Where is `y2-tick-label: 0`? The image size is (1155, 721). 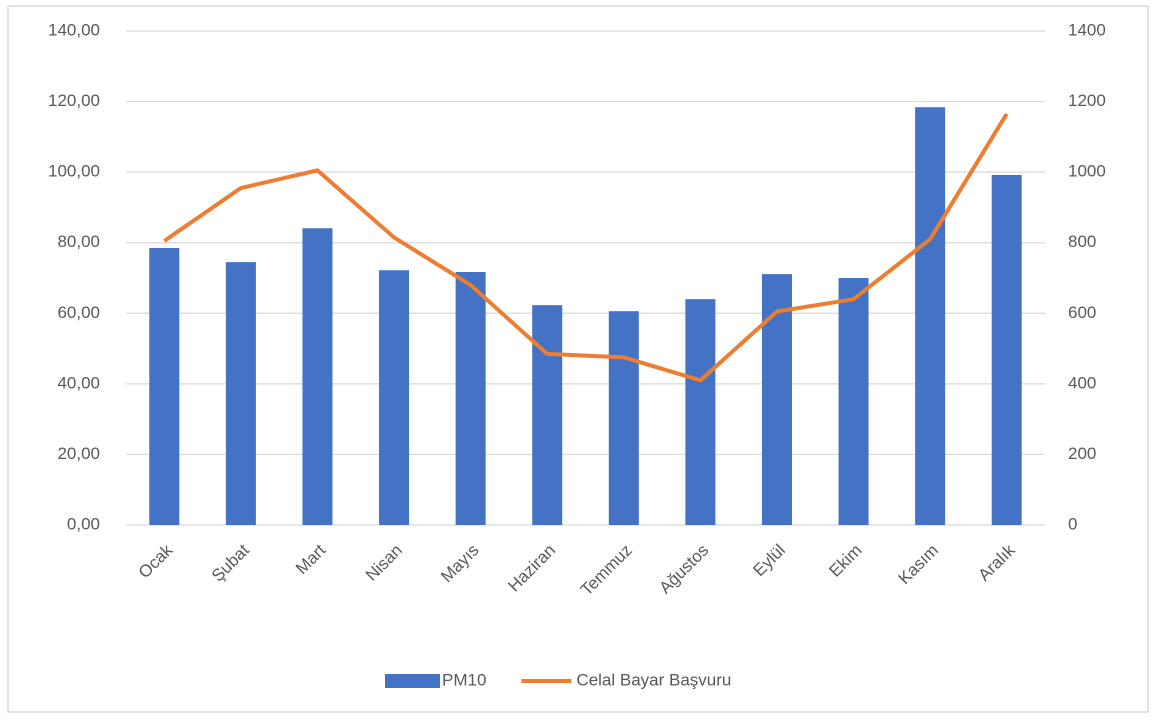
y2-tick-label: 0 is located at coordinates (1072, 523).